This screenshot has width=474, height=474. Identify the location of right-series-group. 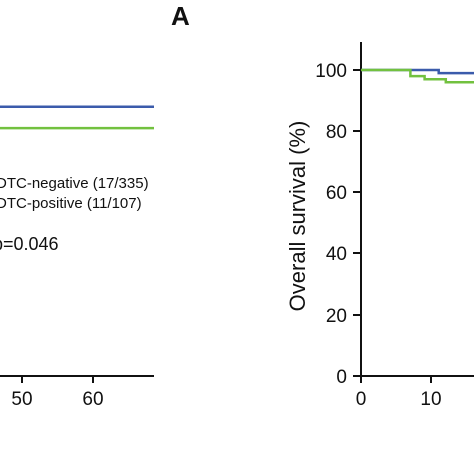
(417, 76).